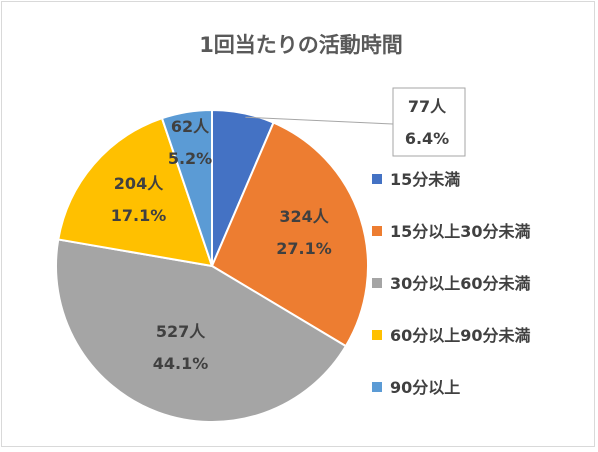  I want to click on callout-leader-line, so click(319, 120).